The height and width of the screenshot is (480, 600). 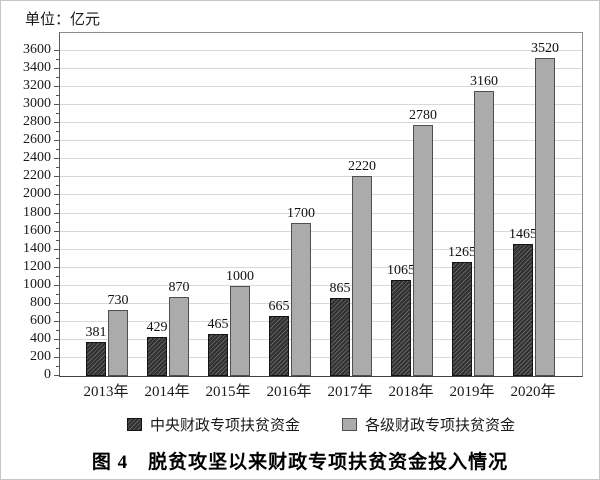 What do you see at coordinates (350, 392) in the screenshot?
I see `xtick-label-2017年: 2017年` at bounding box center [350, 392].